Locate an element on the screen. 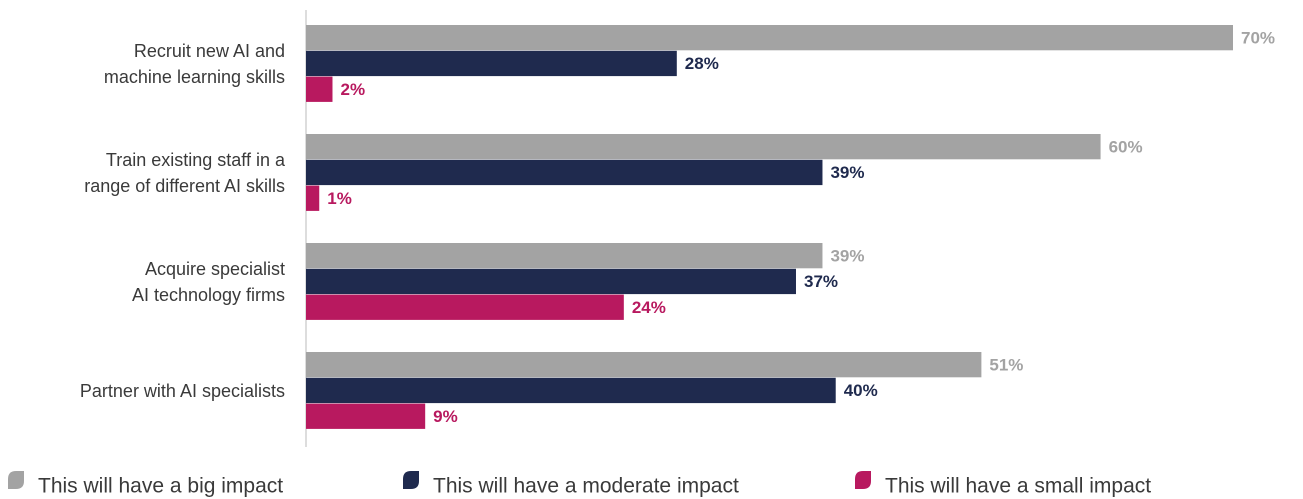  value-label: 60% is located at coordinates (1126, 146).